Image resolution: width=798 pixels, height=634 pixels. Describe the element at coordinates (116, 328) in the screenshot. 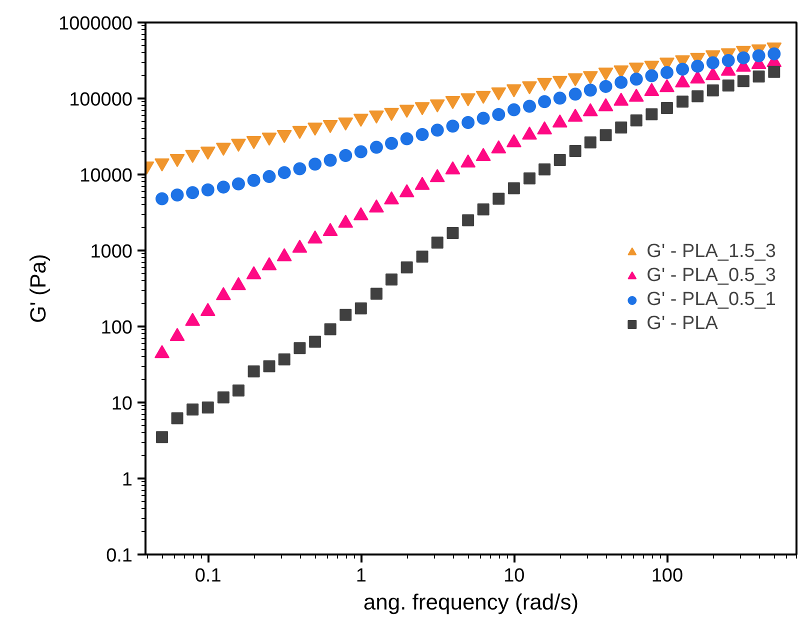

I see `y-tick-label: 100` at that location.